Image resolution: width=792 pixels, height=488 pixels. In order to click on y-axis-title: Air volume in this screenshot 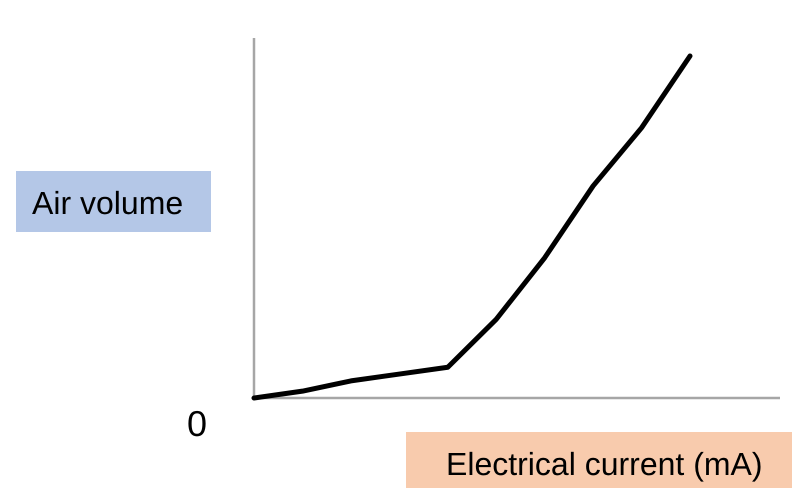, I will do `click(108, 203)`.